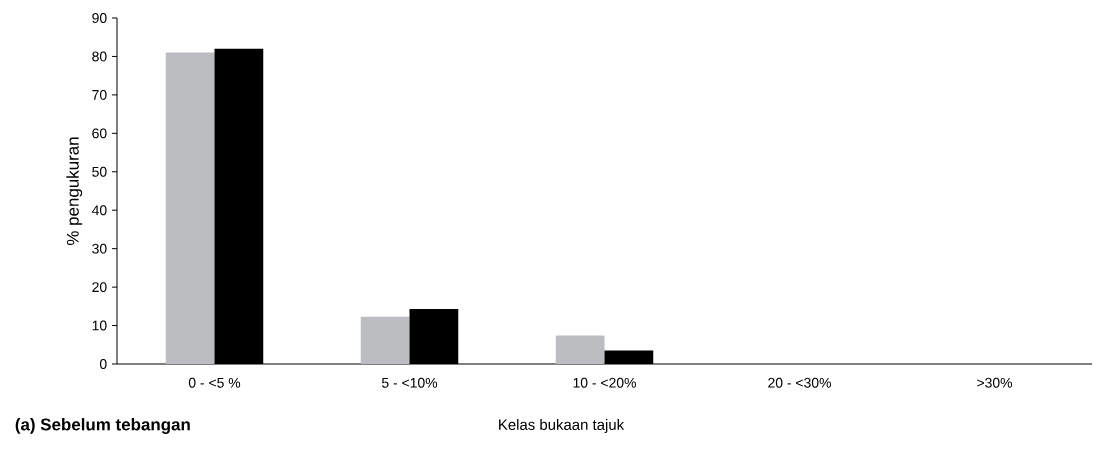 Image resolution: width=1096 pixels, height=450 pixels. I want to click on x-tick-label: 5 - <10%, so click(409, 382).